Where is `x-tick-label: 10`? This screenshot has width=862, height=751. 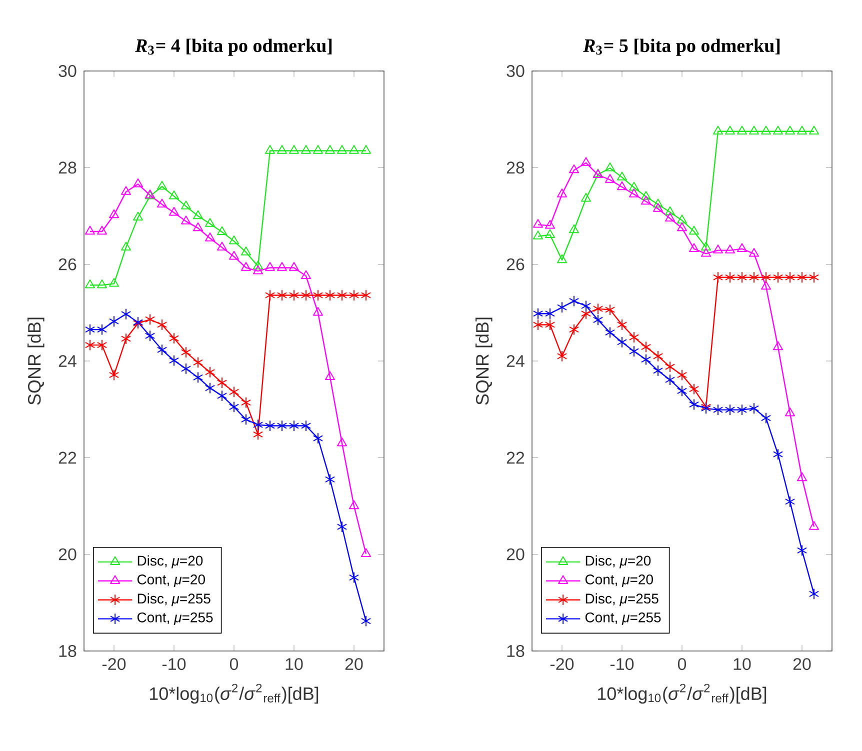 x-tick-label: 10 is located at coordinates (742, 664).